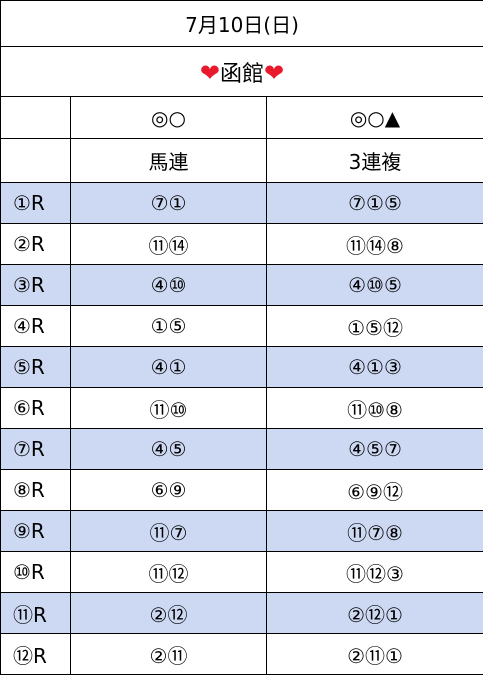  Describe the element at coordinates (168, 449) in the screenshot. I see `umaren-pick: ④⑤` at that location.